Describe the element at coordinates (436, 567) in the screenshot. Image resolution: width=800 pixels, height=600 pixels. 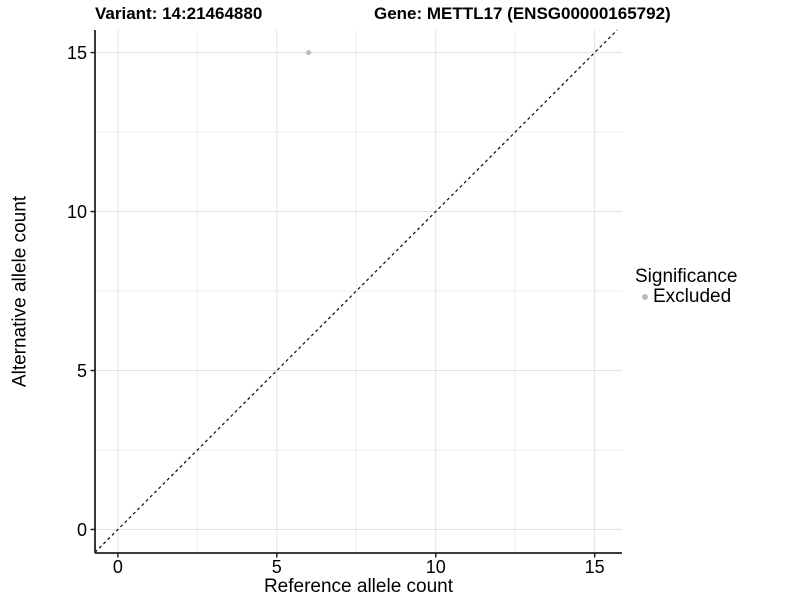
I see `x-tick-label: 10` at that location.